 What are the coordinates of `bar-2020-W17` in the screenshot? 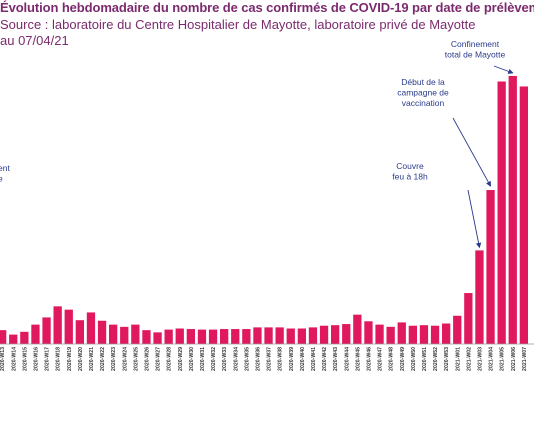 It's located at (46, 330).